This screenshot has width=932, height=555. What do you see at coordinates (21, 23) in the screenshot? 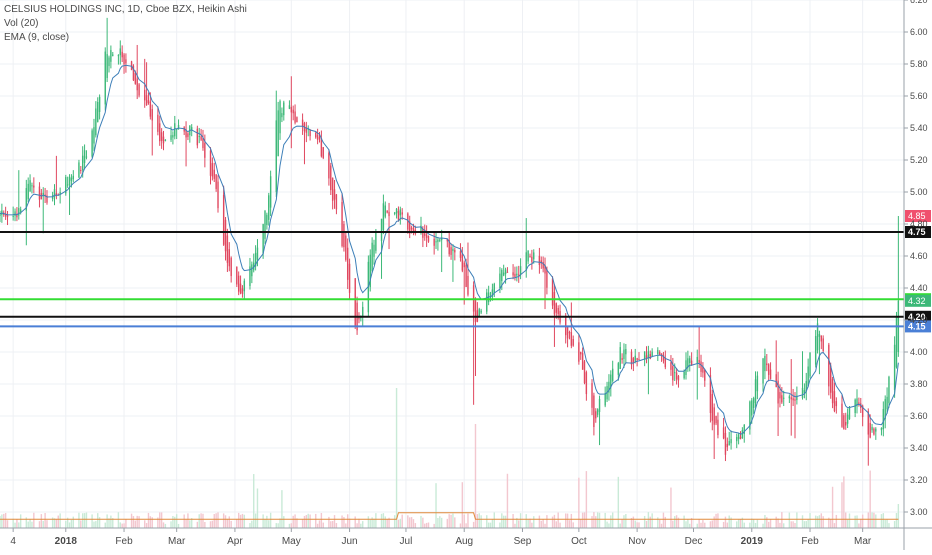
I see `legend-volume-study: Vol (20)` at bounding box center [21, 23].